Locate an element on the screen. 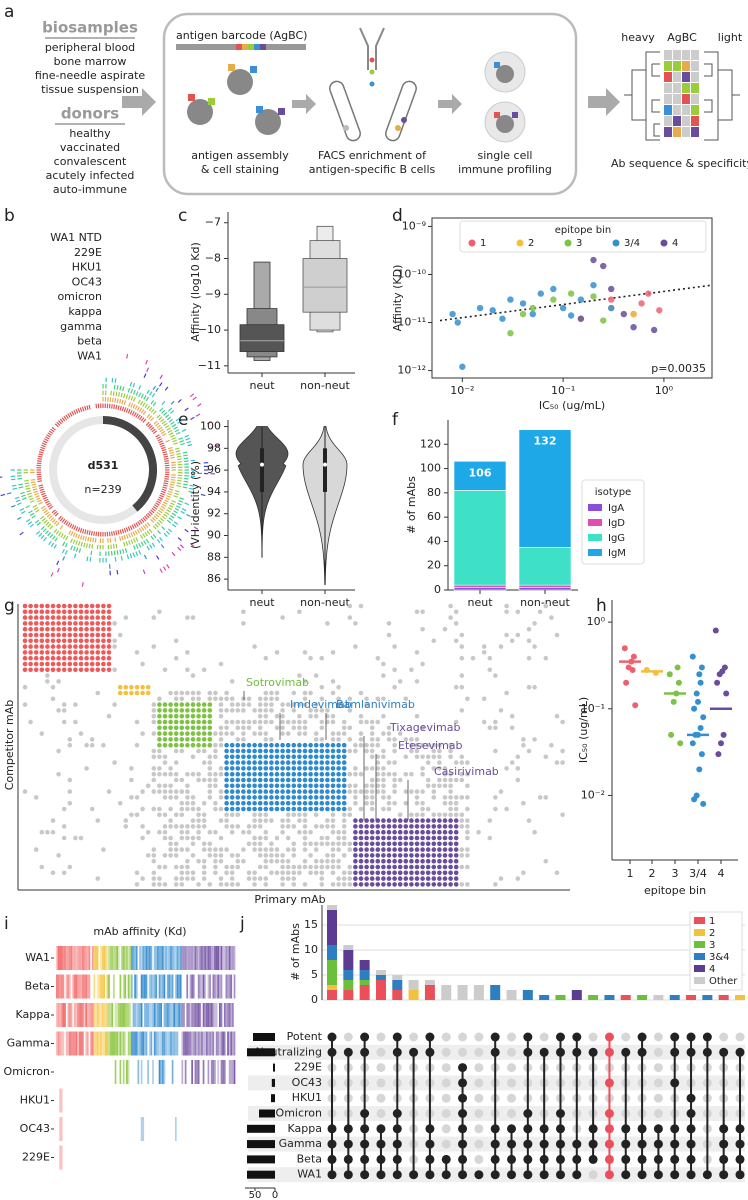 The height and width of the screenshot is (1200, 748). legend-label: 3 is located at coordinates (579, 243).